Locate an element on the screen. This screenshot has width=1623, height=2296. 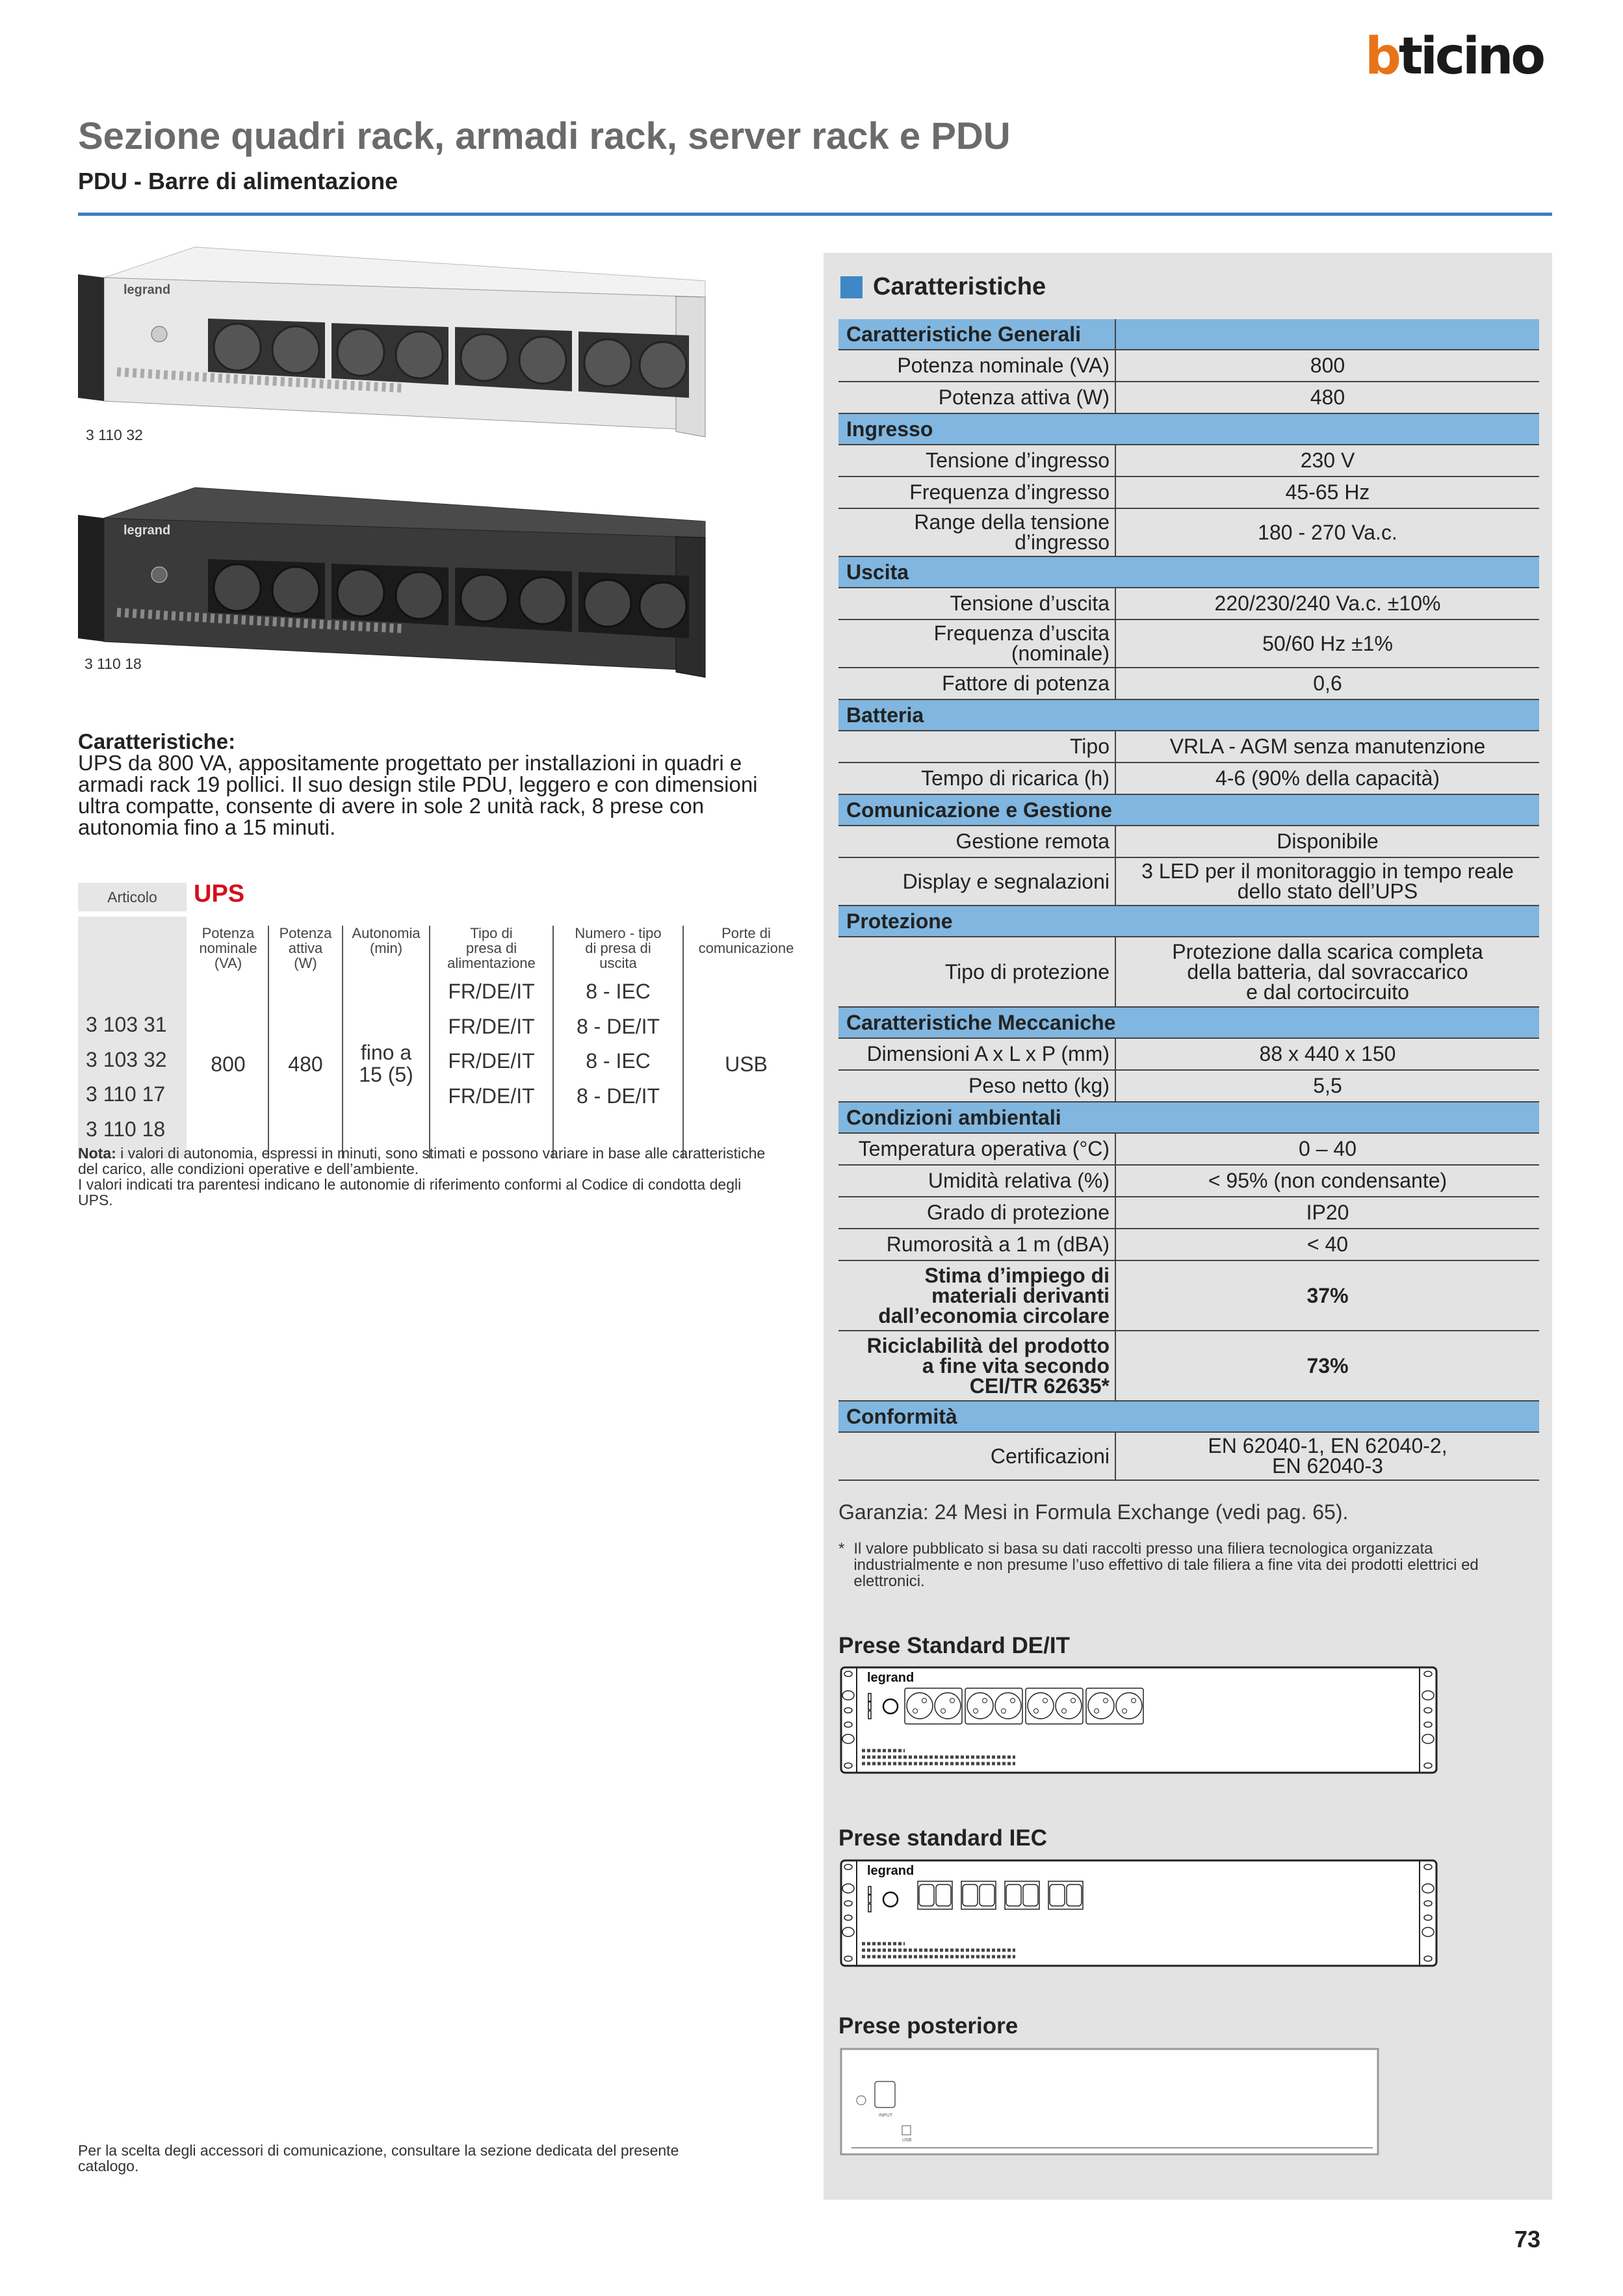
spec-row: Fattore di potenza 0,6 is located at coordinates (1189, 684).